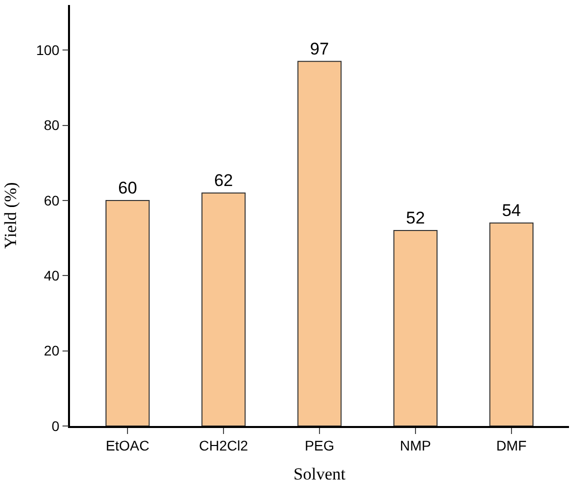 The width and height of the screenshot is (579, 486). Describe the element at coordinates (415, 218) in the screenshot. I see `data-label: 52` at that location.